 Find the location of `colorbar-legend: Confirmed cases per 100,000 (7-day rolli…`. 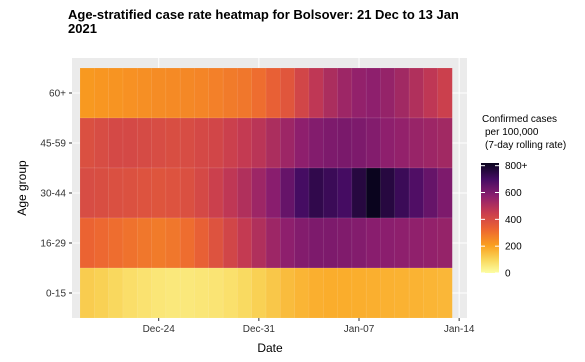

colorbar-legend: Confirmed cases per 100,000 (7-day rolli… is located at coordinates (523, 197).